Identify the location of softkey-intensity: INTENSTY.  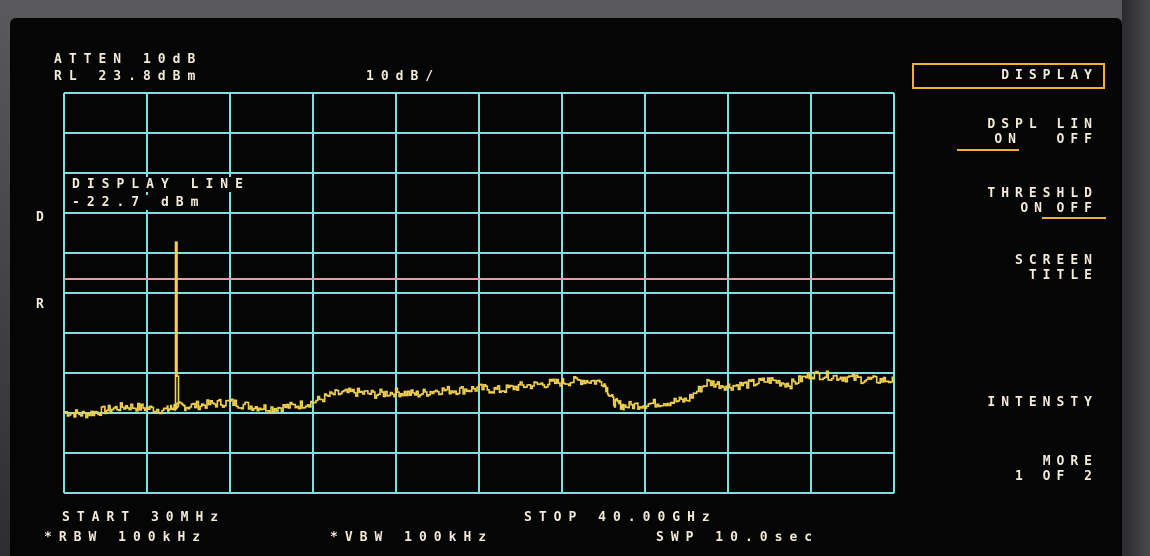
(1009, 406).